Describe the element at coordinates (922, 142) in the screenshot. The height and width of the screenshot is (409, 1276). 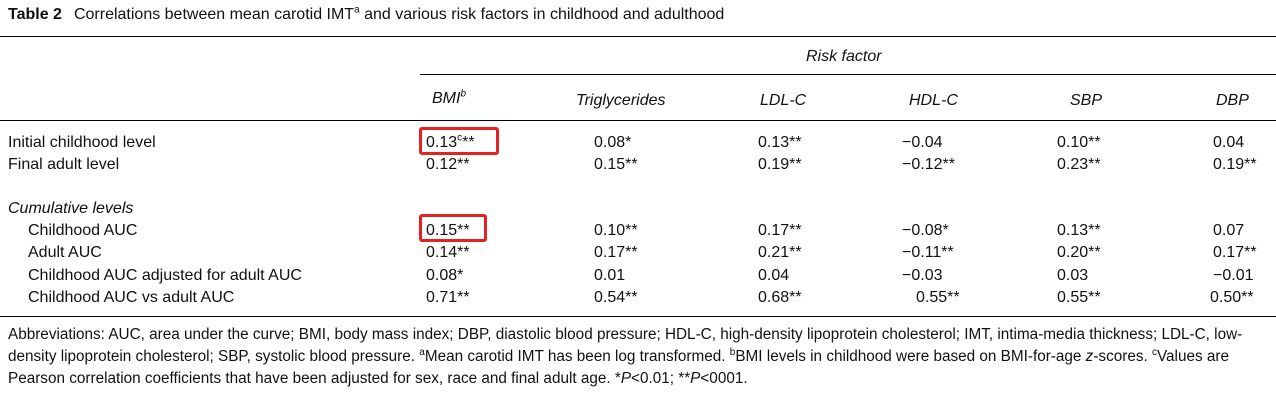
I see `cell: −0.04` at that location.